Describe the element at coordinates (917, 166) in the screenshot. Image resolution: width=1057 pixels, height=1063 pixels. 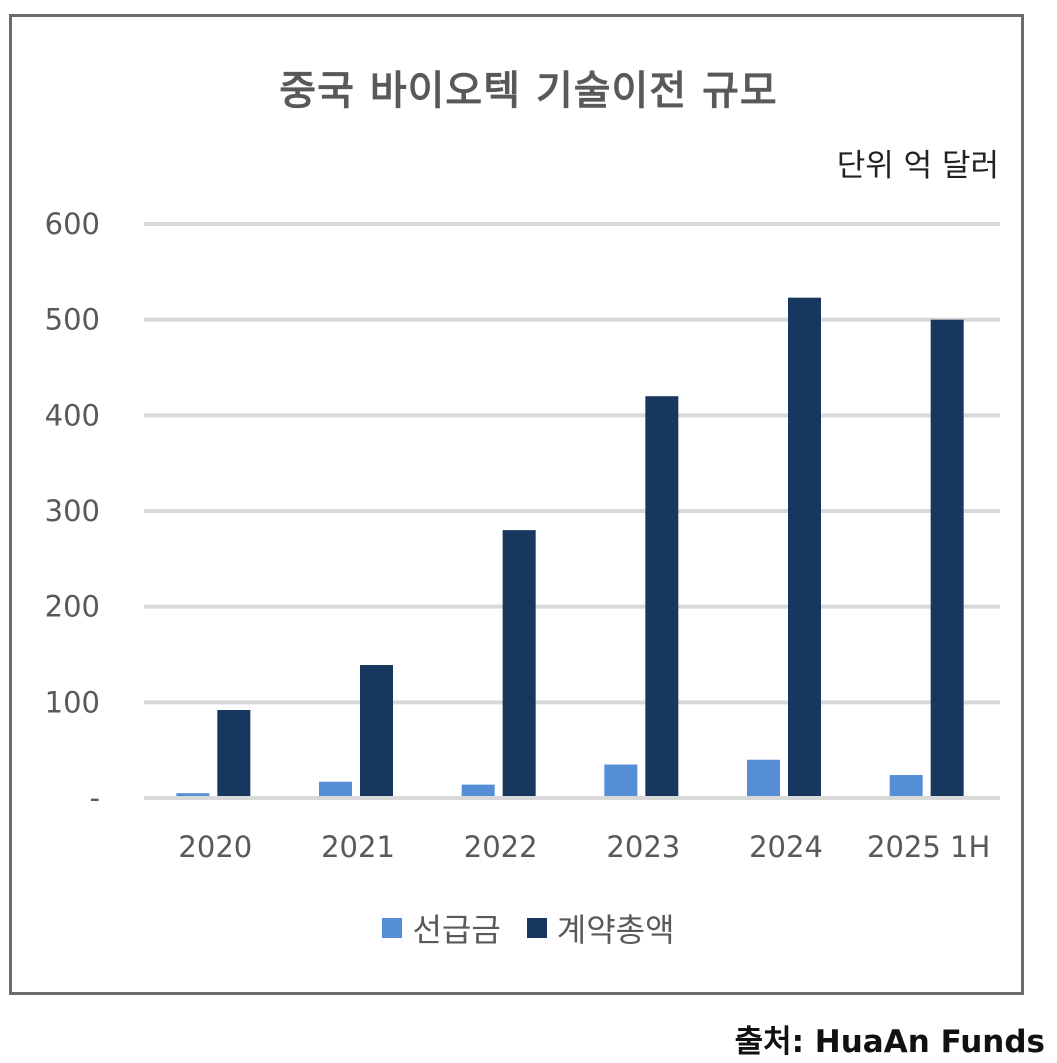
I see `unit-label: 단위 억 달러` at that location.